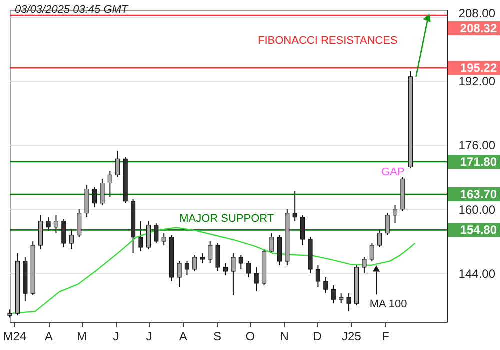  Describe the element at coordinates (386, 337) in the screenshot. I see `x-tick-label: F` at that location.